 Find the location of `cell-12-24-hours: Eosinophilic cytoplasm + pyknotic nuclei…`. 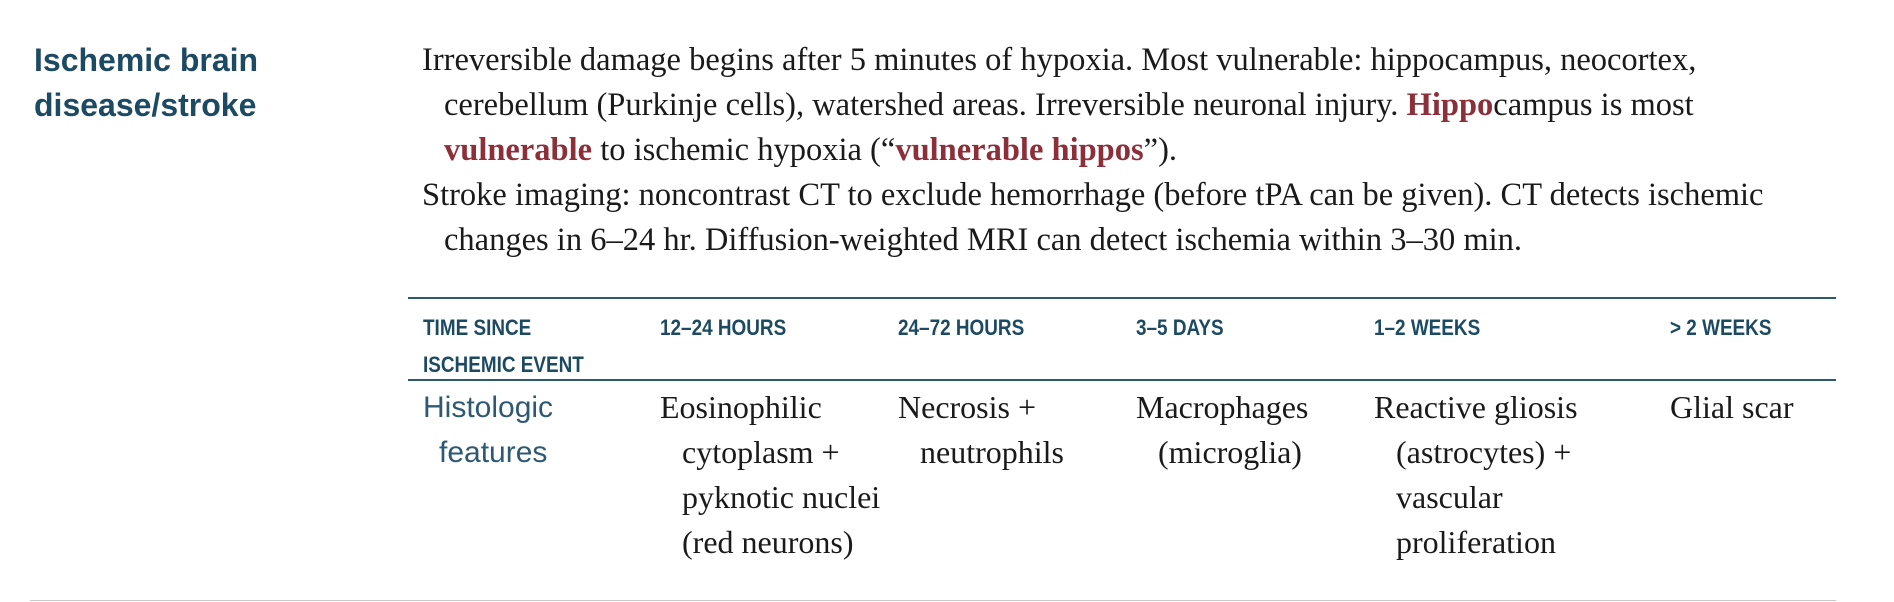

cell-12-24-hours: Eosinophilic cytoplasm + pyknotic nuclei… is located at coordinates (770, 474).